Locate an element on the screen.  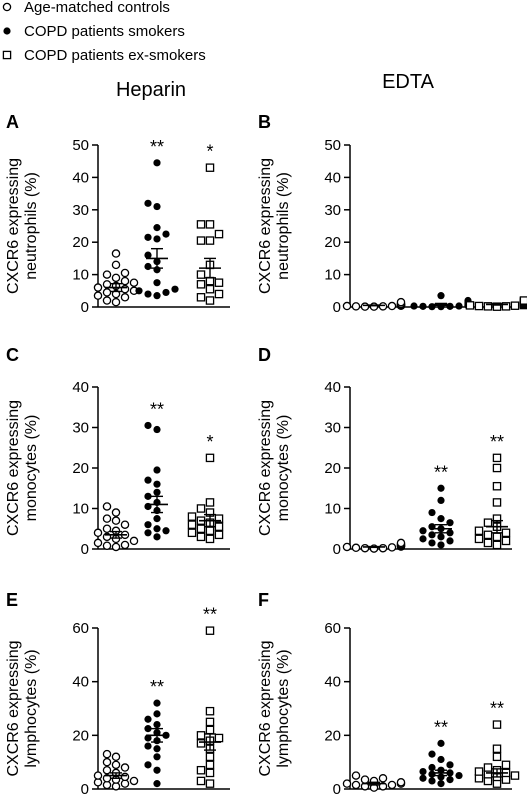
panel-letter: D is located at coordinates (264, 355).